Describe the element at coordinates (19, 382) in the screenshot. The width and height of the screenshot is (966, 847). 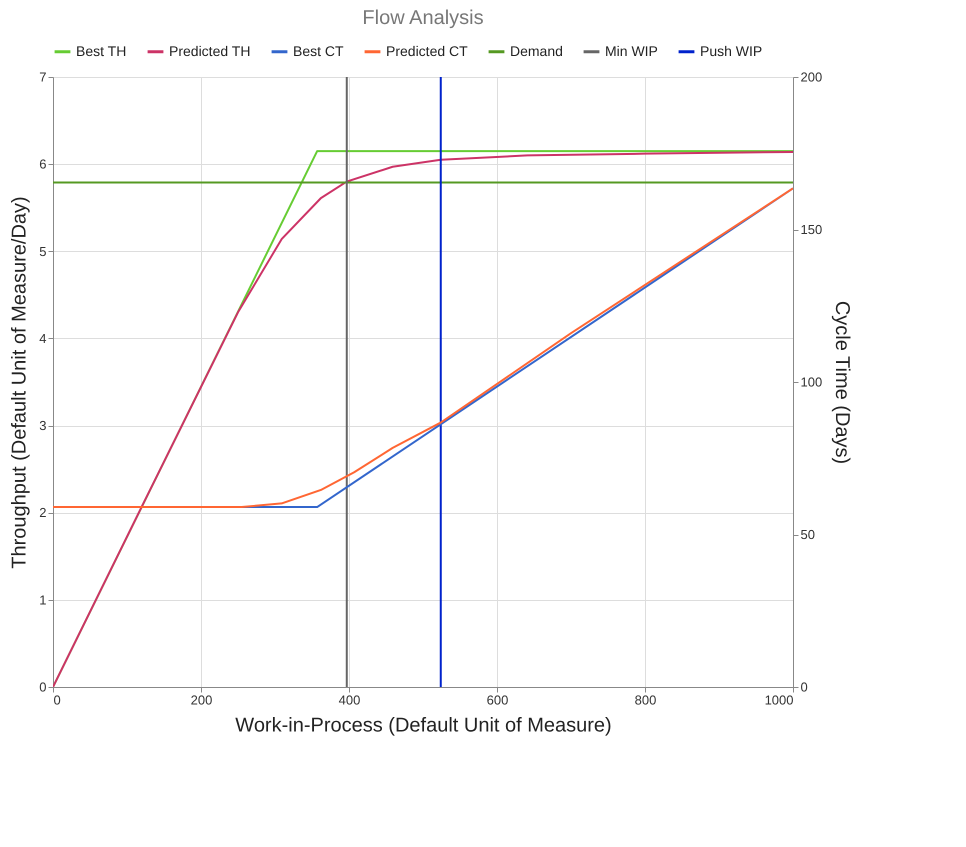
I see `y-axis-title: Throughput (Default Unit of Measure/Day)` at that location.